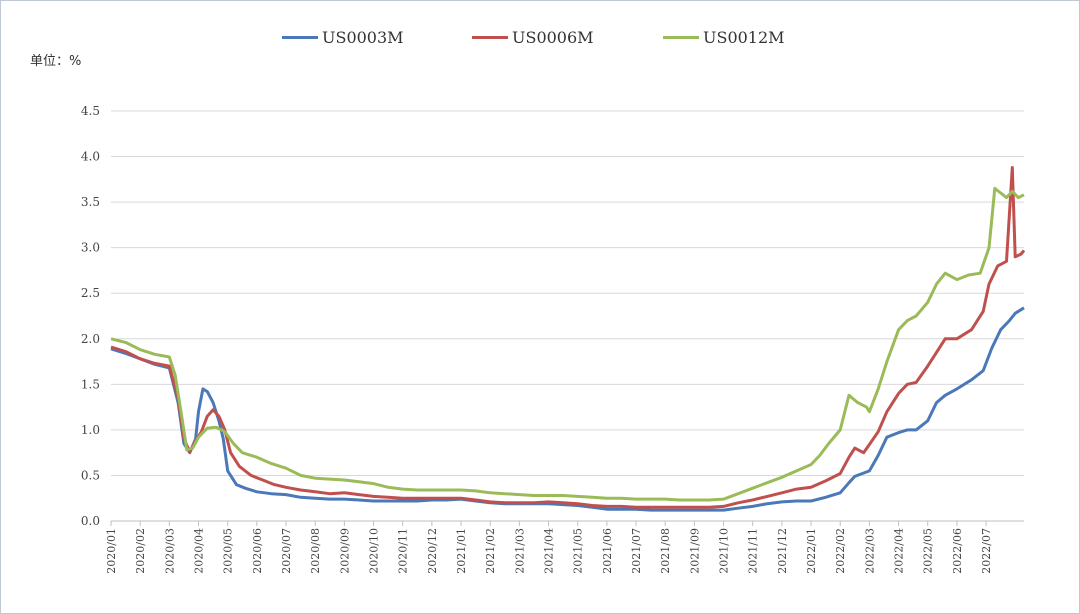 This screenshot has height=614, width=1080. Describe the element at coordinates (724, 551) in the screenshot. I see `x-tick-label: 2021/10` at that location.